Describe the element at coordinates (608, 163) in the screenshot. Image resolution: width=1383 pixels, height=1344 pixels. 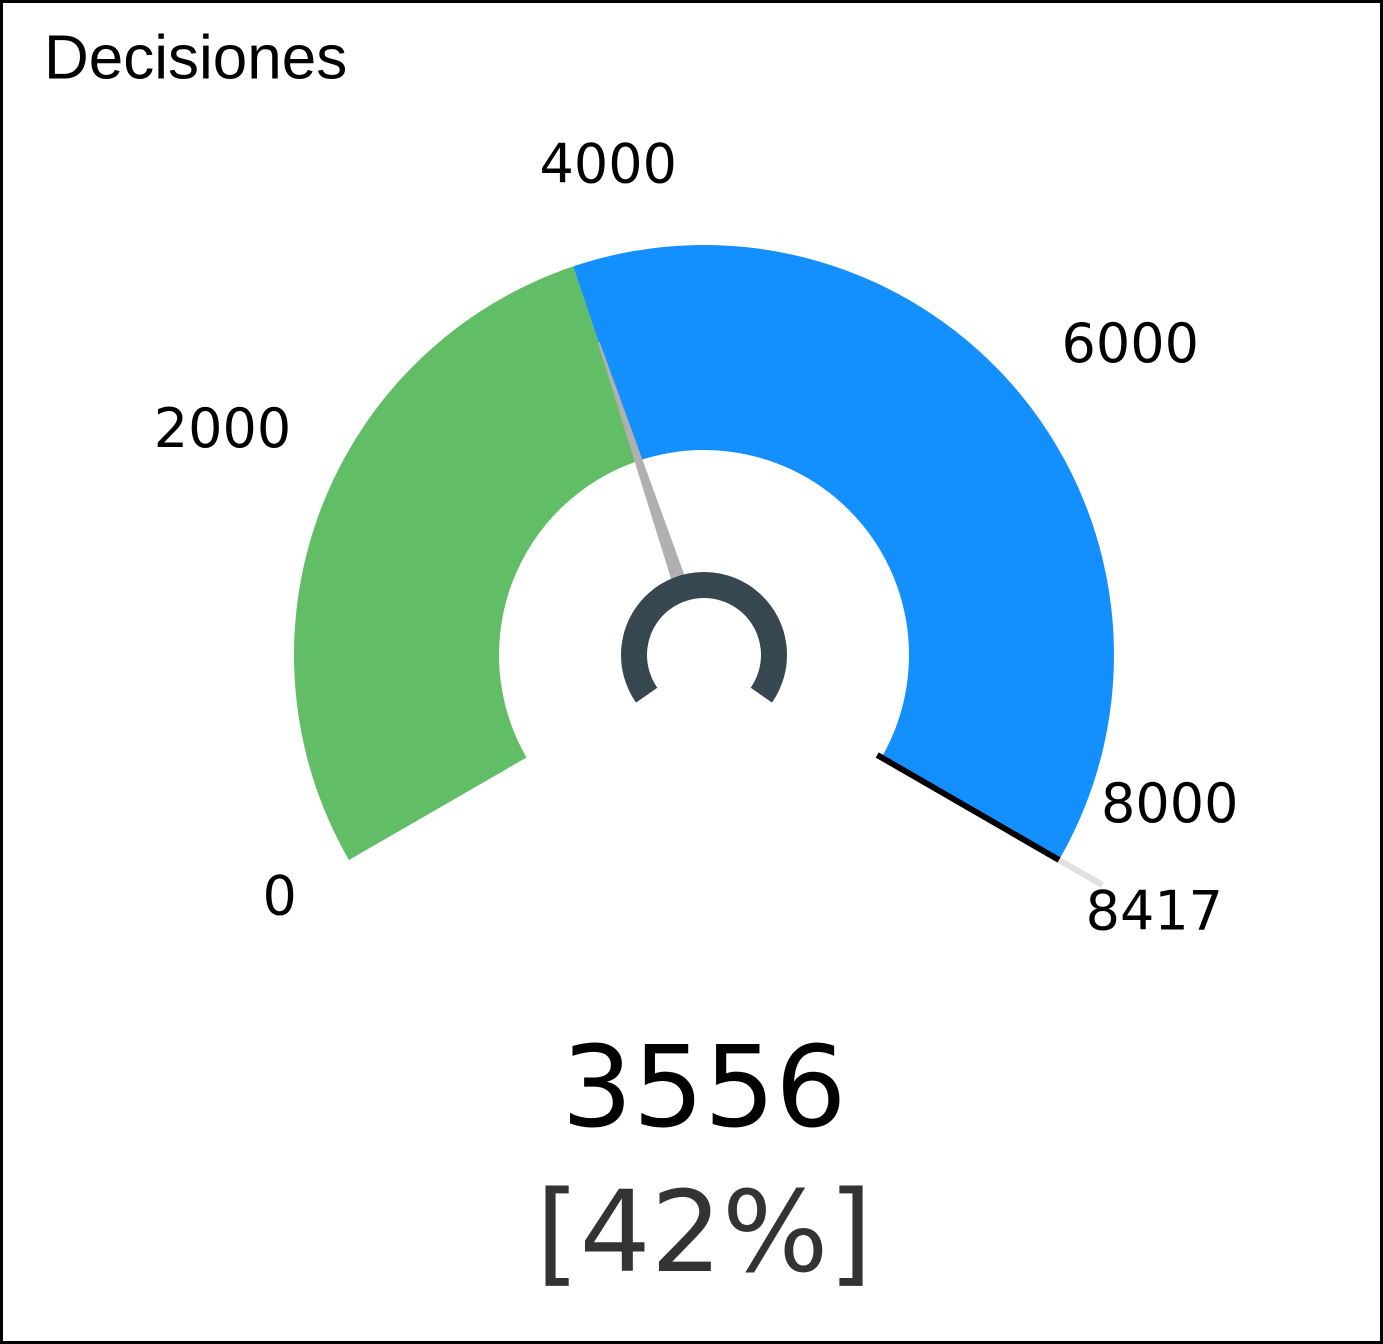
I see `tick-label: 4000` at that location.